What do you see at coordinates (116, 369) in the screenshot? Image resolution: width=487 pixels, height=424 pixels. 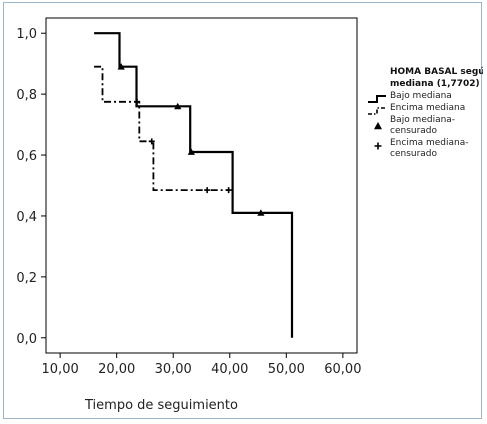 I see `x-tick-label: 20,00` at bounding box center [116, 369].